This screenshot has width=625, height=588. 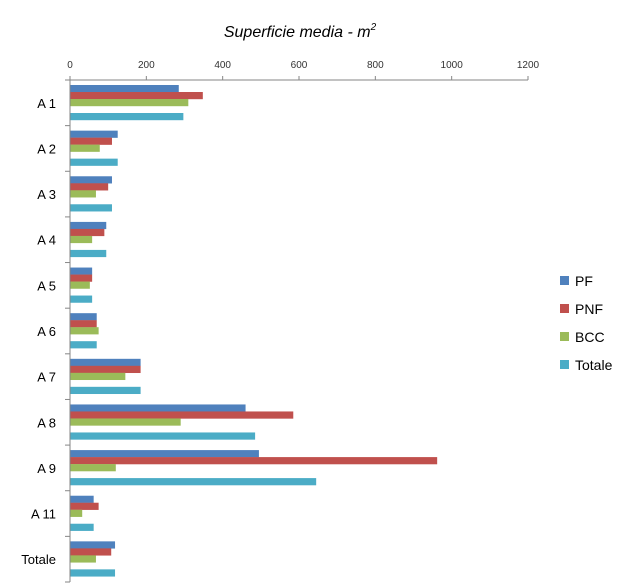 What do you see at coordinates (375, 65) in the screenshot?
I see `x-tick-label: 800` at bounding box center [375, 65].